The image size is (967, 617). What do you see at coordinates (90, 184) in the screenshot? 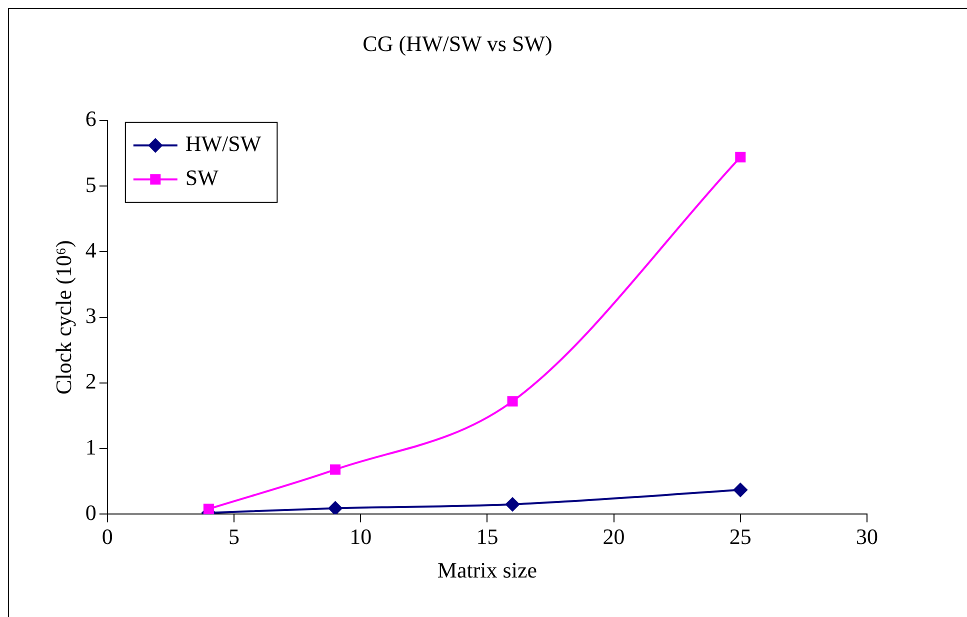
I see `y-tick-label: 5` at bounding box center [90, 184].